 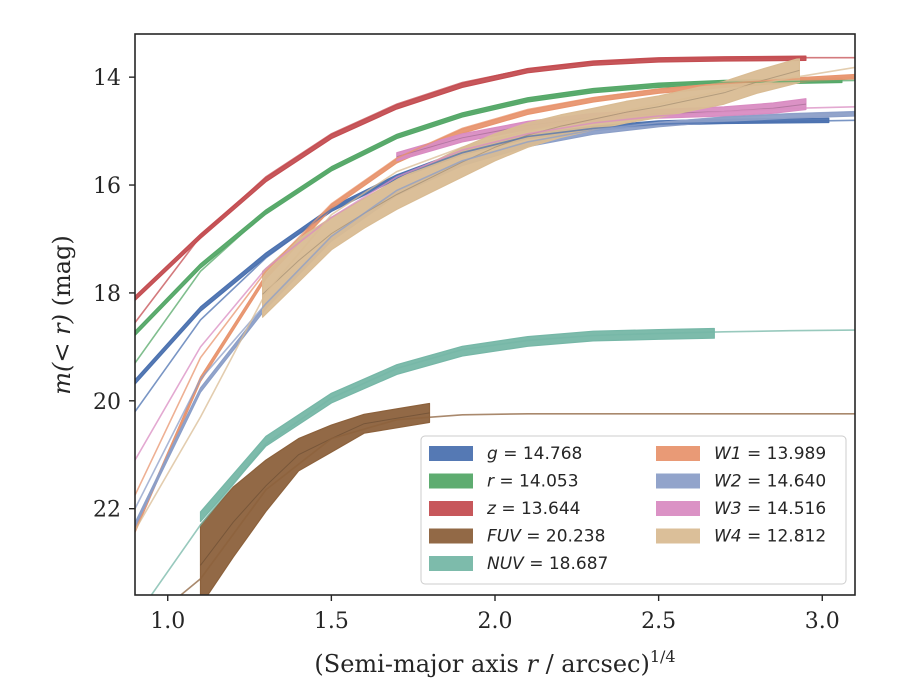 I want to click on x-tick-label: 2.0, so click(x=495, y=621).